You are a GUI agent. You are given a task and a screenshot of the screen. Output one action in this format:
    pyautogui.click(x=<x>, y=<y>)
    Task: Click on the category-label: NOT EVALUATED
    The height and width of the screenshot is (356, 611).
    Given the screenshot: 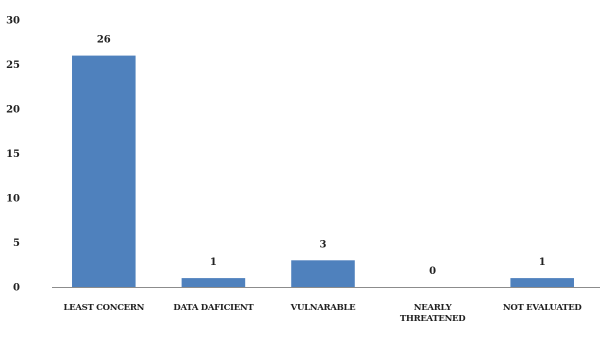 What is the action you would take?
    pyautogui.click(x=542, y=308)
    